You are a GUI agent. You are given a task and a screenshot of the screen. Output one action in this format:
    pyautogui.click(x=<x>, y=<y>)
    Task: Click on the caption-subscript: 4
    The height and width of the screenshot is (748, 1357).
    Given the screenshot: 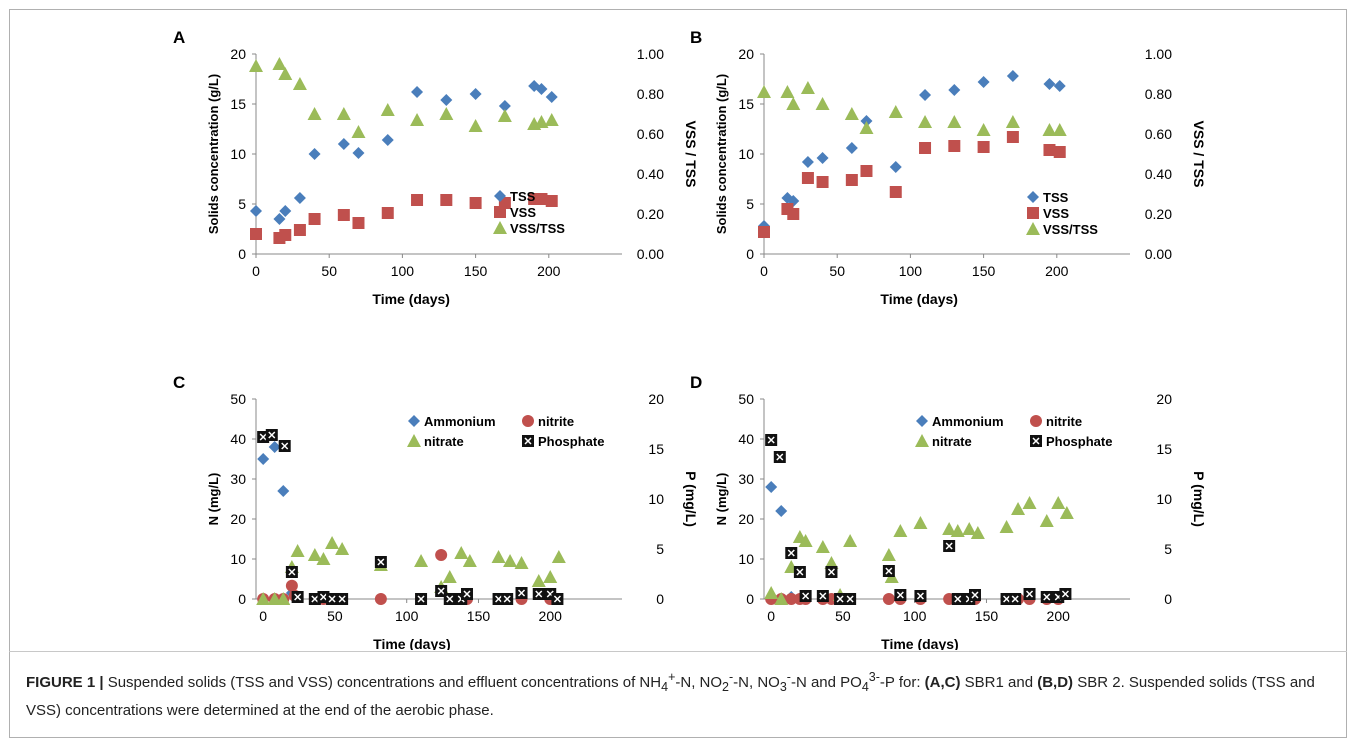 What is the action you would take?
    pyautogui.click(x=665, y=687)
    